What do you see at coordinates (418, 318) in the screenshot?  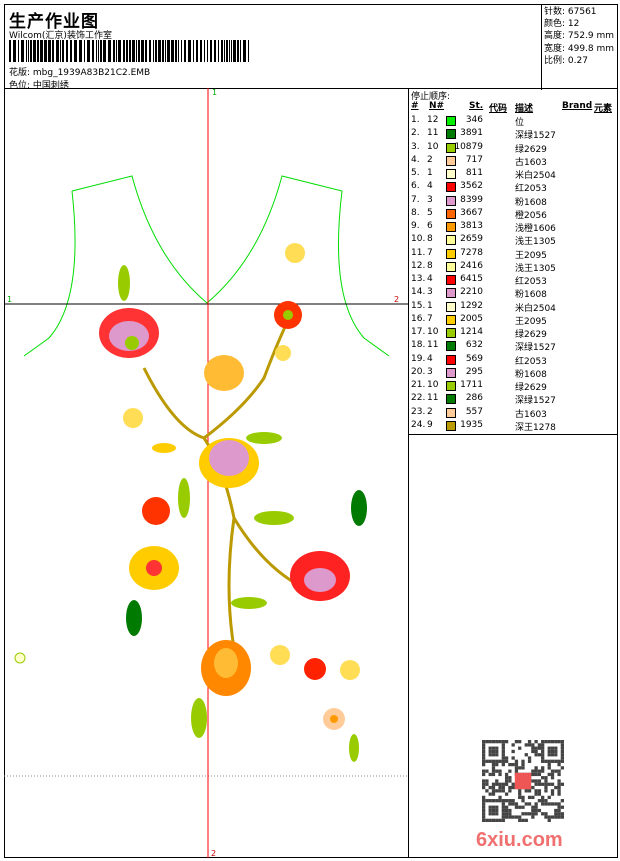 I see `row-index: 16.` at bounding box center [418, 318].